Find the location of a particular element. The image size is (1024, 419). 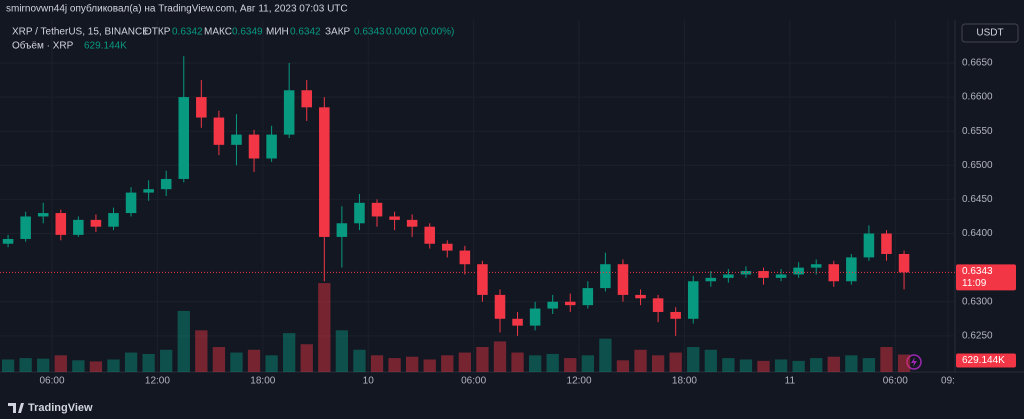

x-tick-label: 18:00 is located at coordinates (262, 381).